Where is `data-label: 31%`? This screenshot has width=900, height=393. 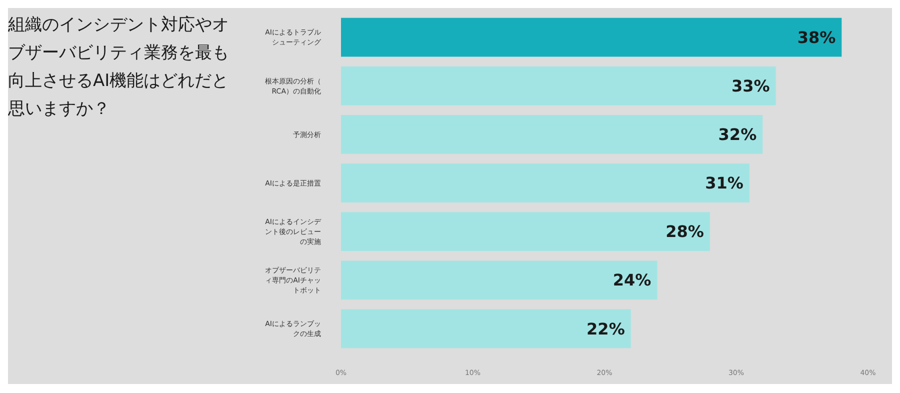
data-label: 31% is located at coordinates (724, 183).